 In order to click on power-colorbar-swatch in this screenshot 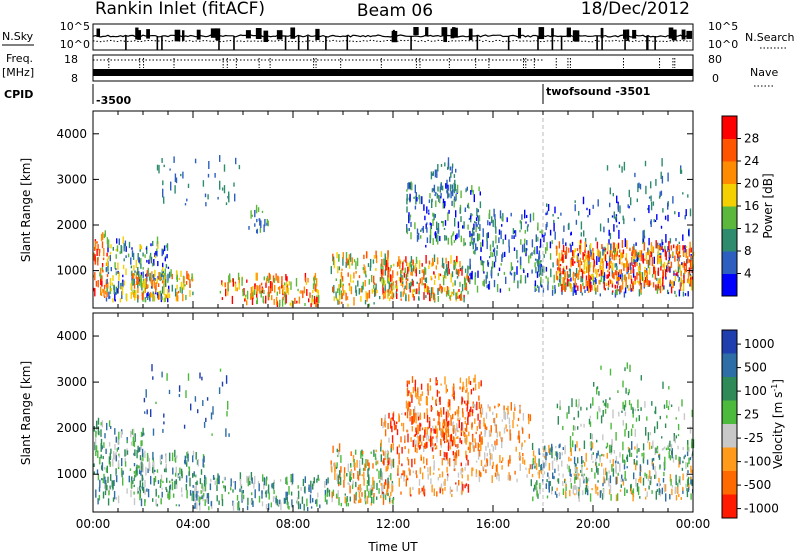, I will do `click(729, 240)`.